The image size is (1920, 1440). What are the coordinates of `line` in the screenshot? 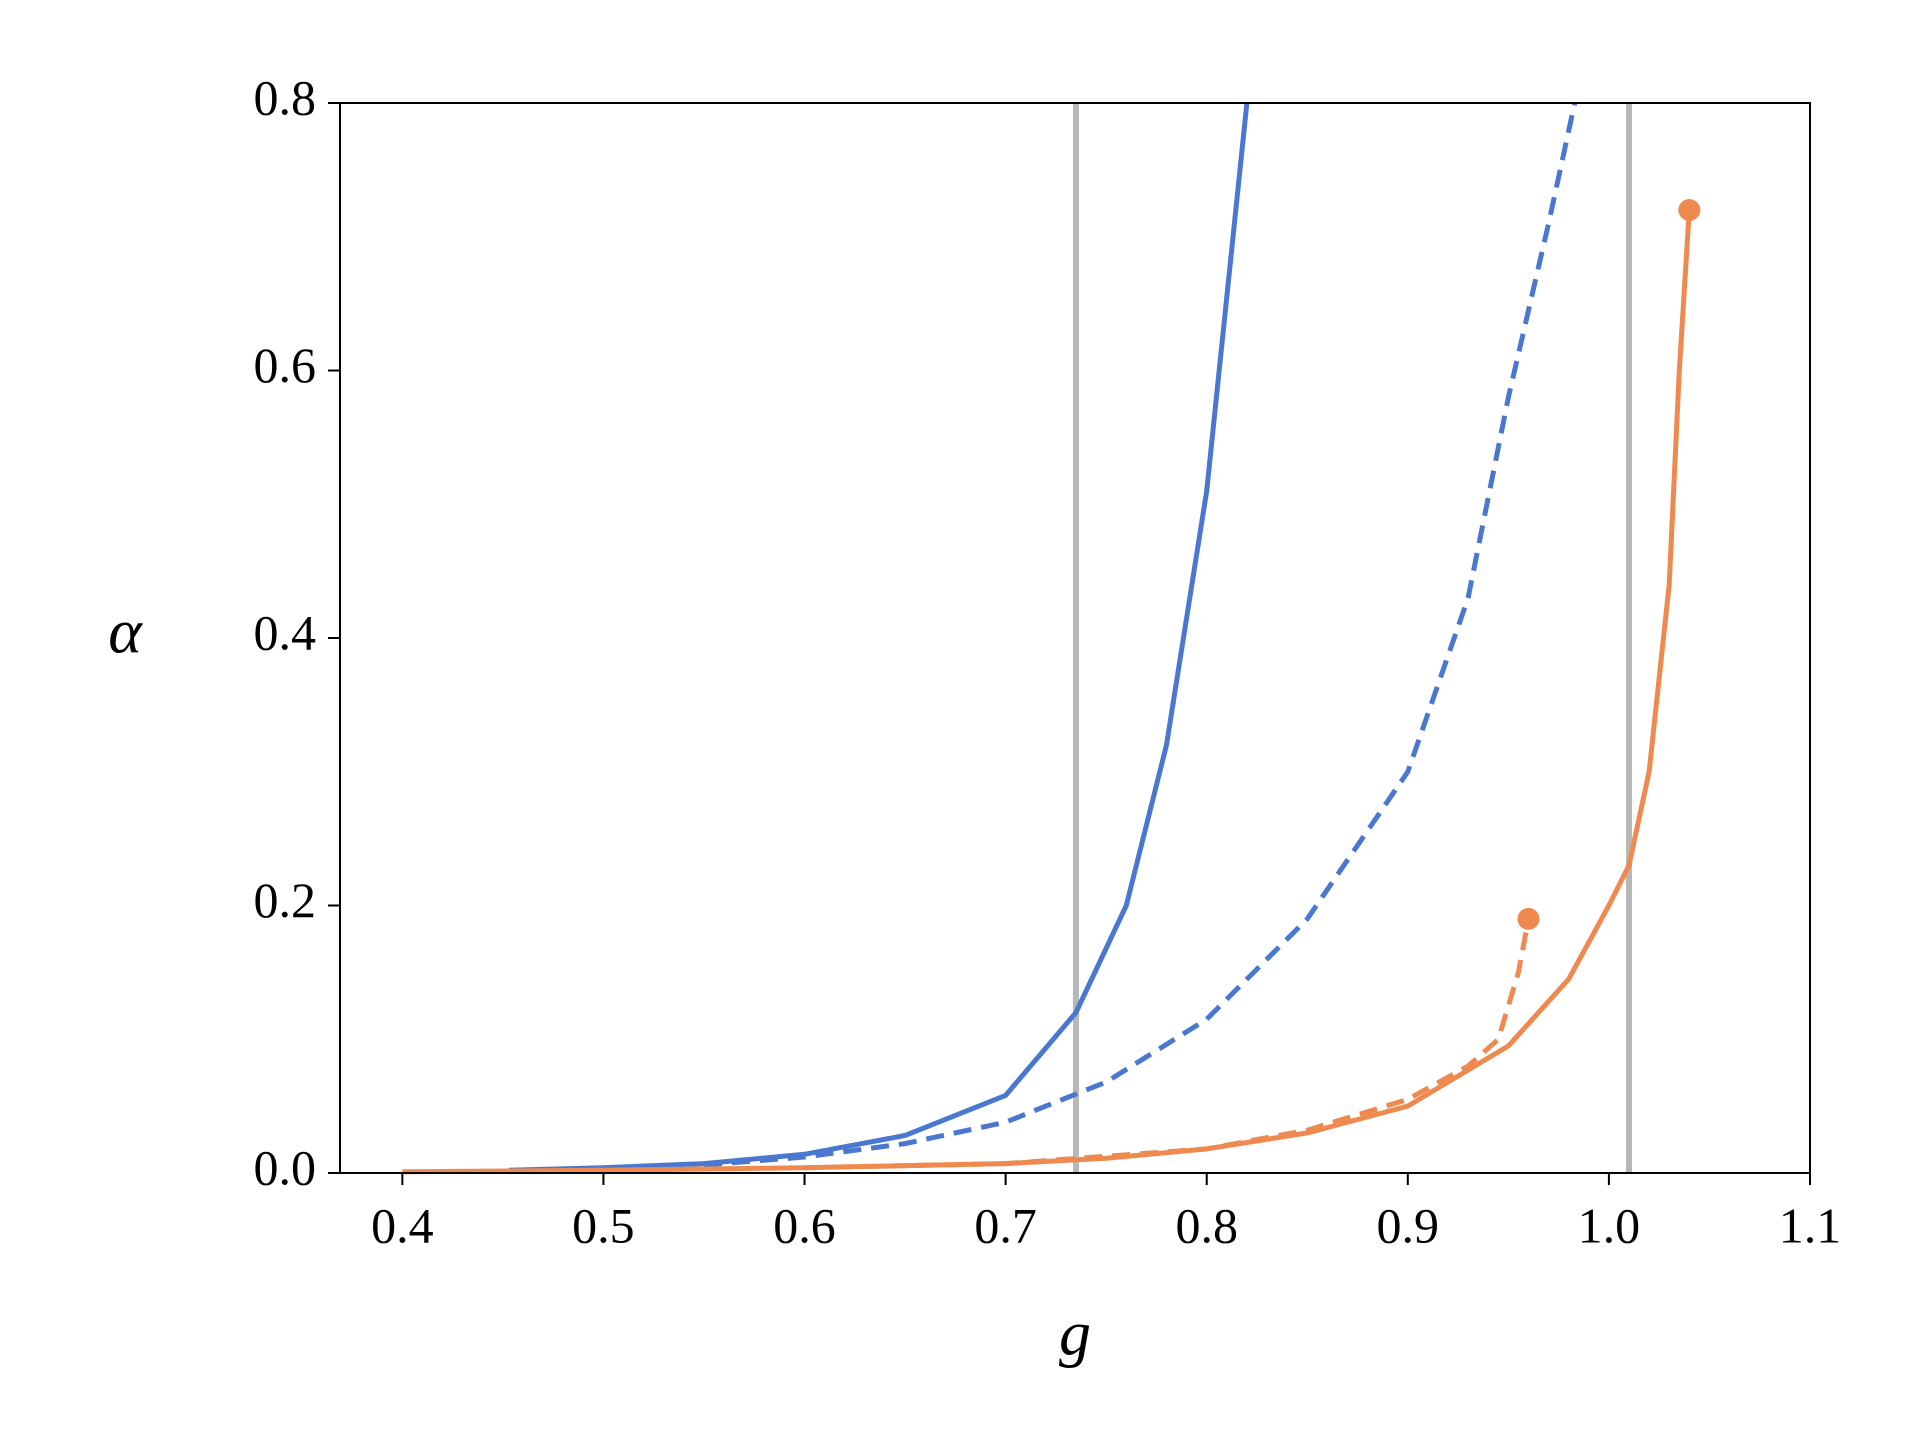 It's located at (1167, 1044).